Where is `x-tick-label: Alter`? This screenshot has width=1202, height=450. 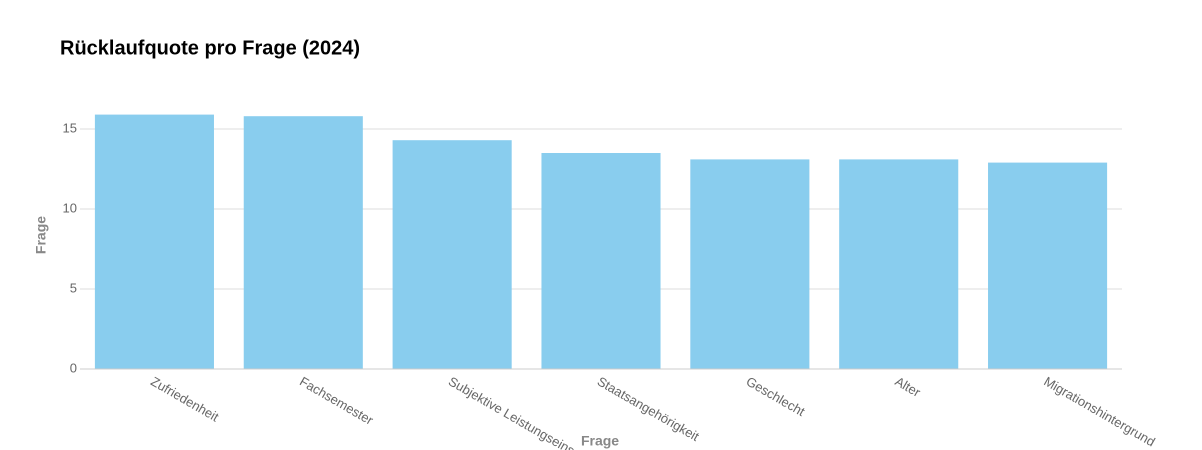 x-tick-label: Alter is located at coordinates (907, 387).